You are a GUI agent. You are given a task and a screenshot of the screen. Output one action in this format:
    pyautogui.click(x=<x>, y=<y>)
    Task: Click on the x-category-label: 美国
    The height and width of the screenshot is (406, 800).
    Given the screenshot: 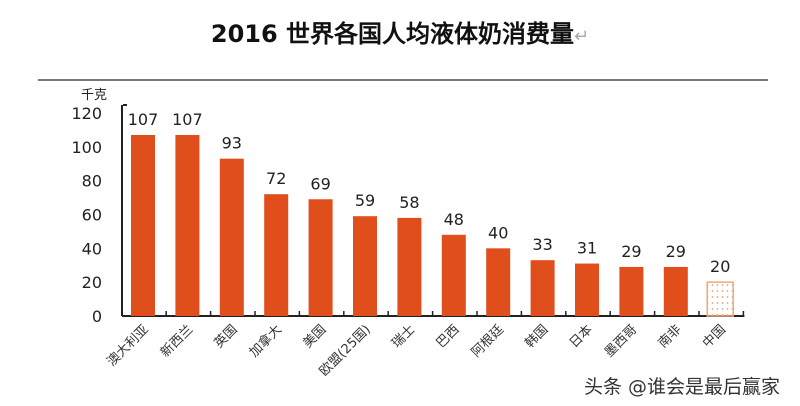 What is the action you would take?
    pyautogui.click(x=314, y=336)
    